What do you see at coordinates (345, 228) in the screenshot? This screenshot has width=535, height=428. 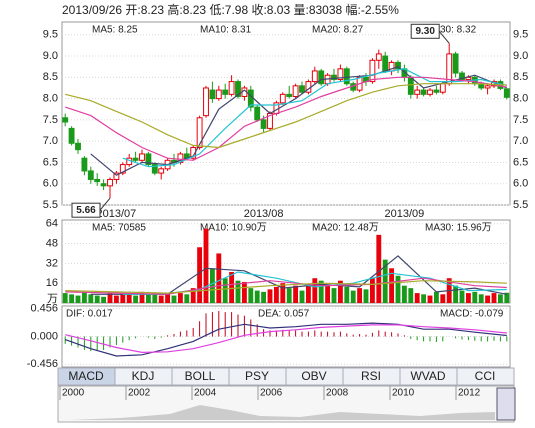 I see `legend-entry: MA20: 12.48万` at bounding box center [345, 228].